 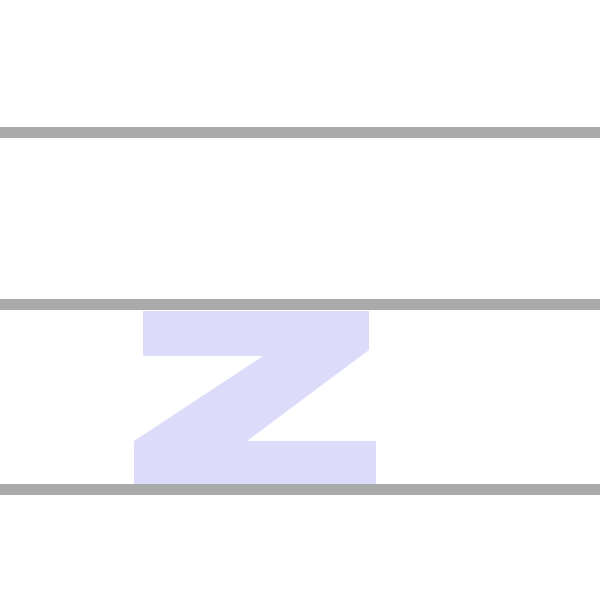 I want to click on x-height-guide-line, so click(x=300, y=304).